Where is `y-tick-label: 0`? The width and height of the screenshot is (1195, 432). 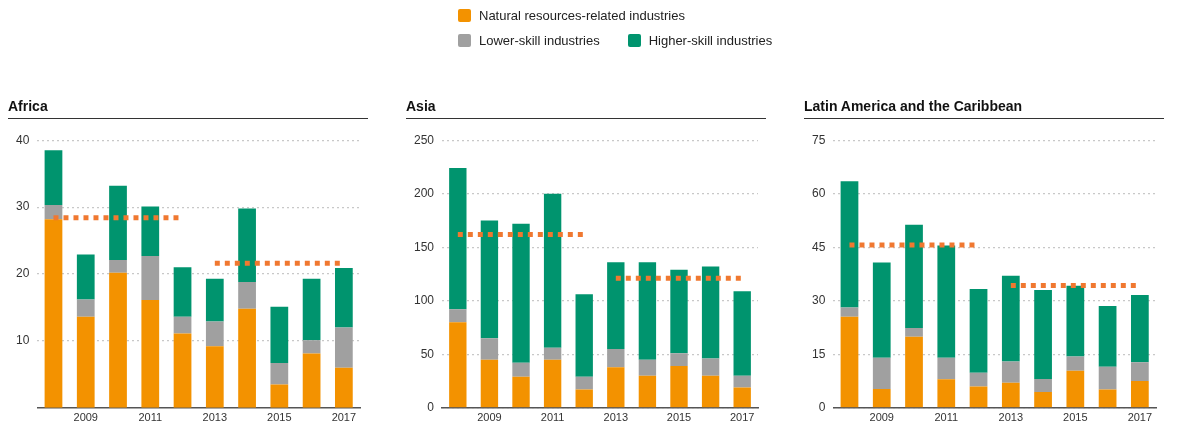
y-tick-label: 0 is located at coordinates (822, 407).